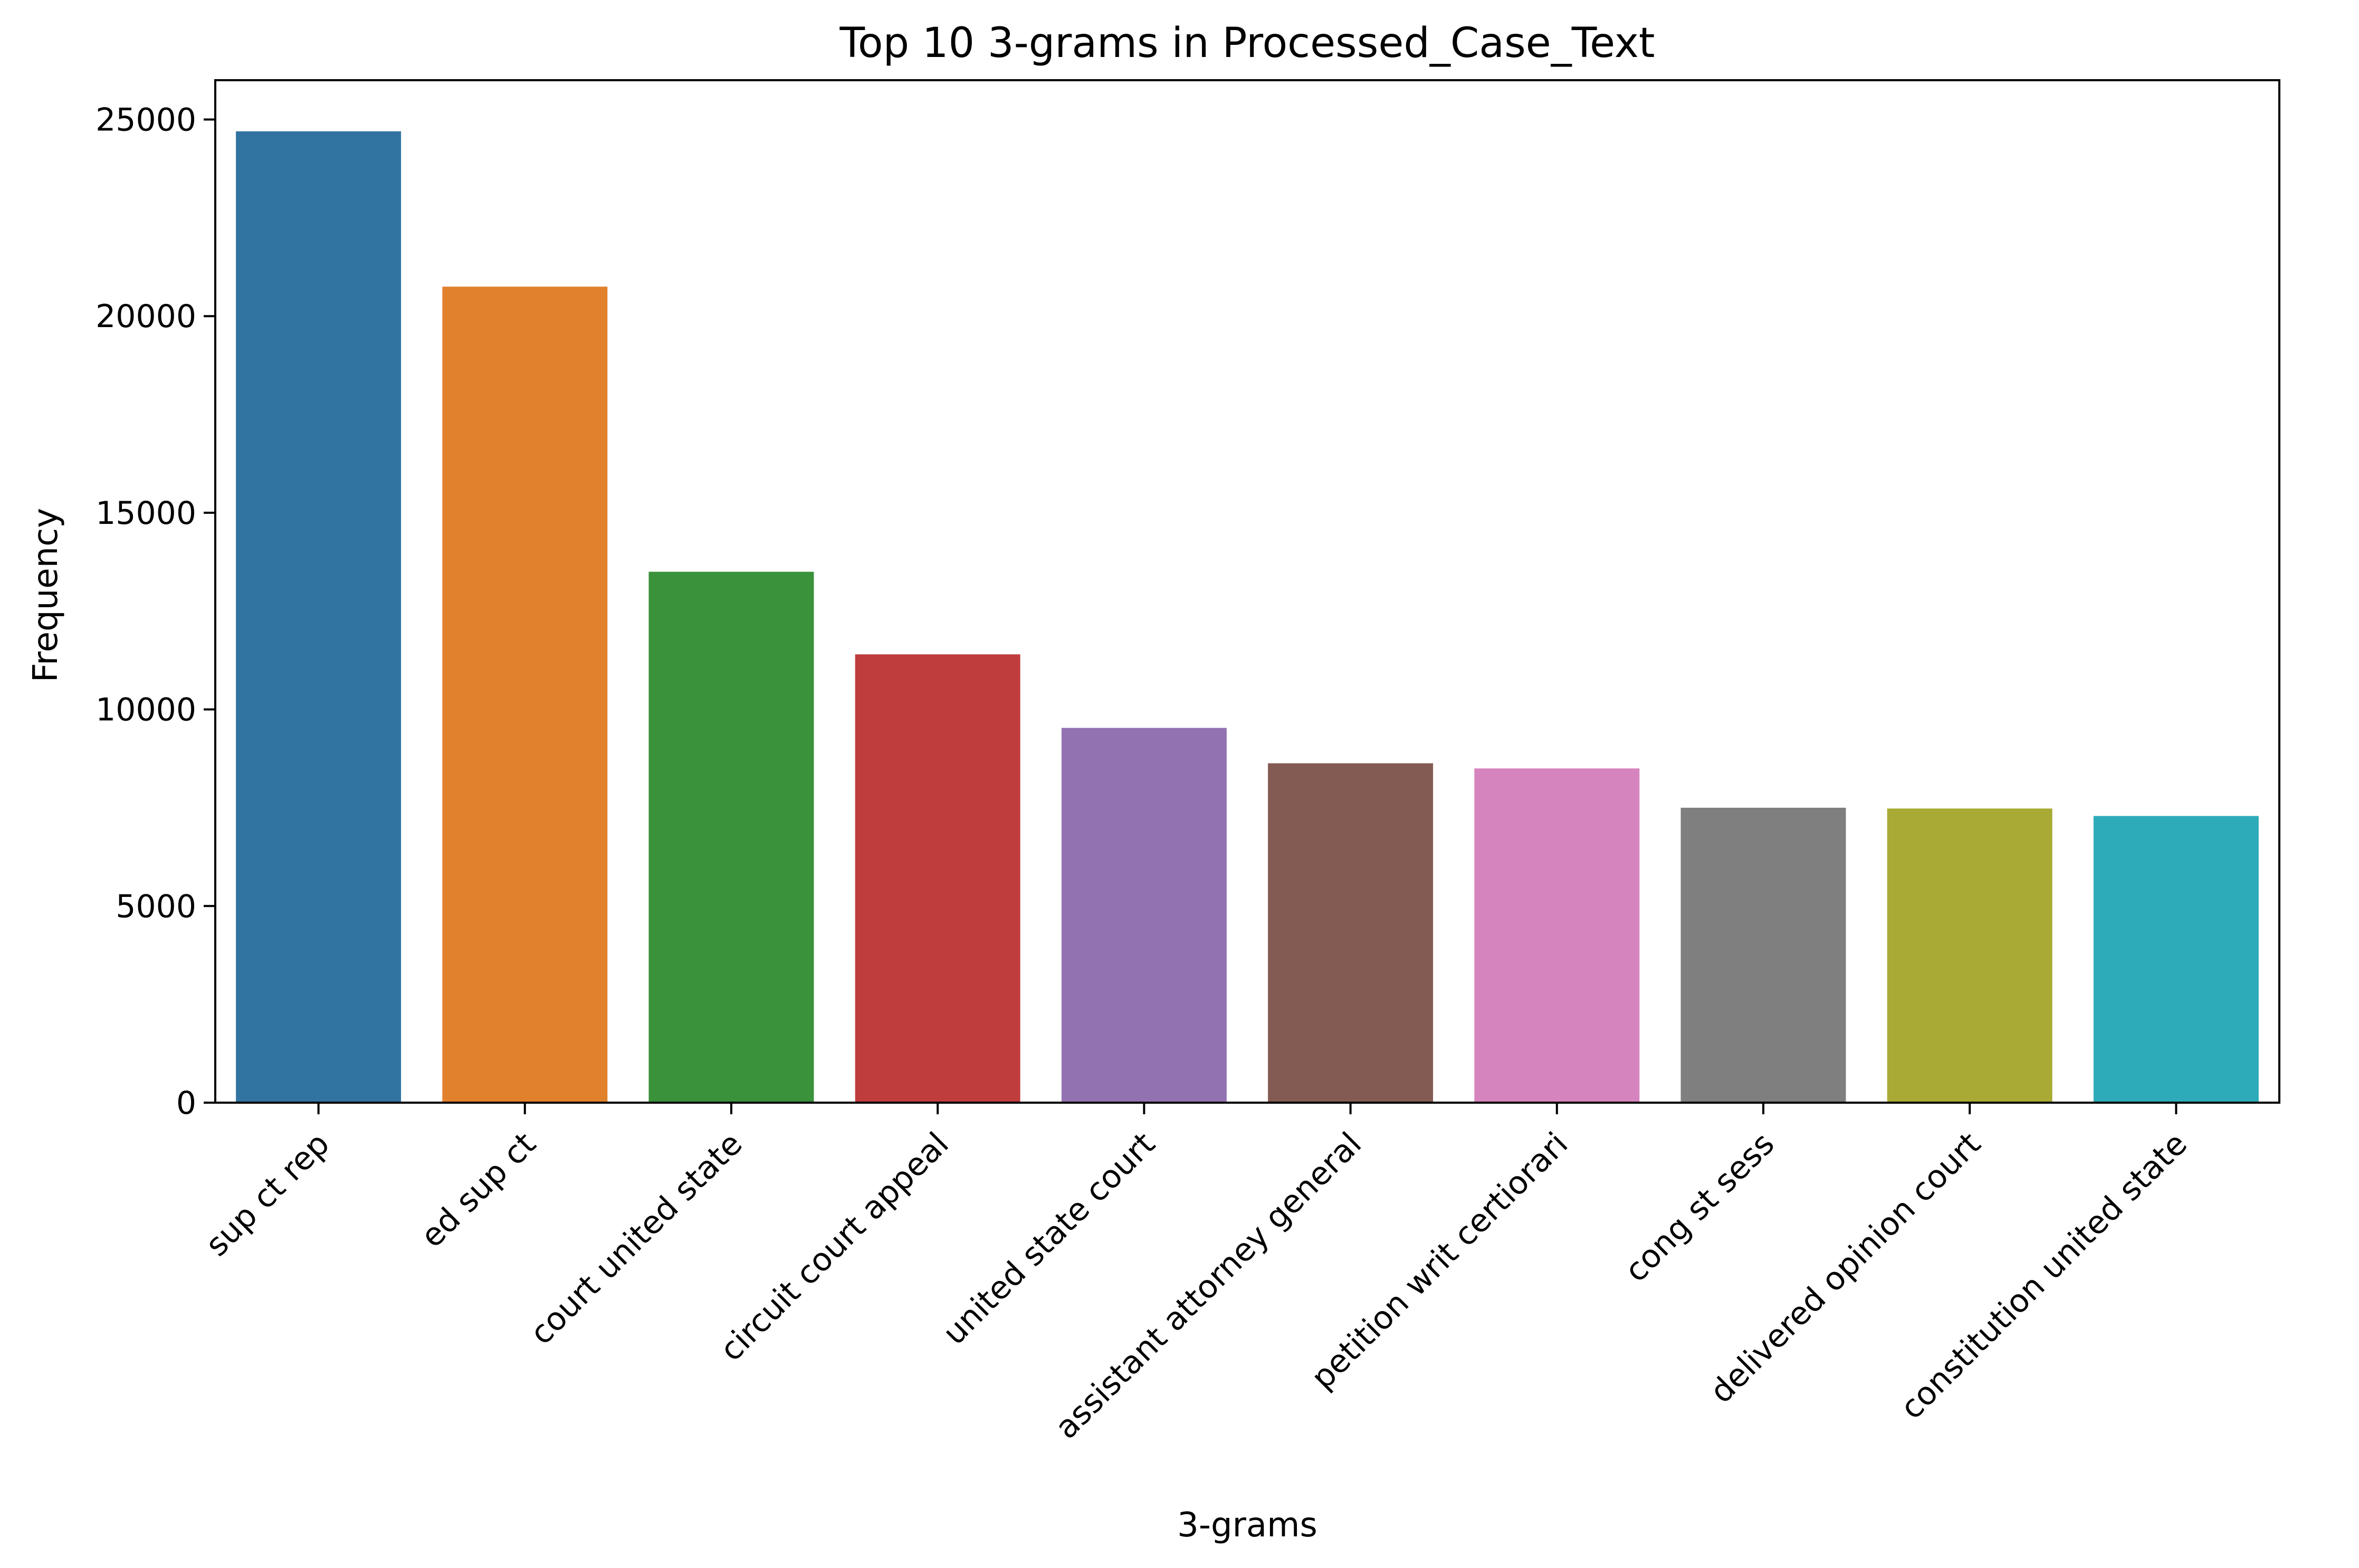 This screenshot has height=1568, width=2359. I want to click on y-tick-label: 5000, so click(156, 906).